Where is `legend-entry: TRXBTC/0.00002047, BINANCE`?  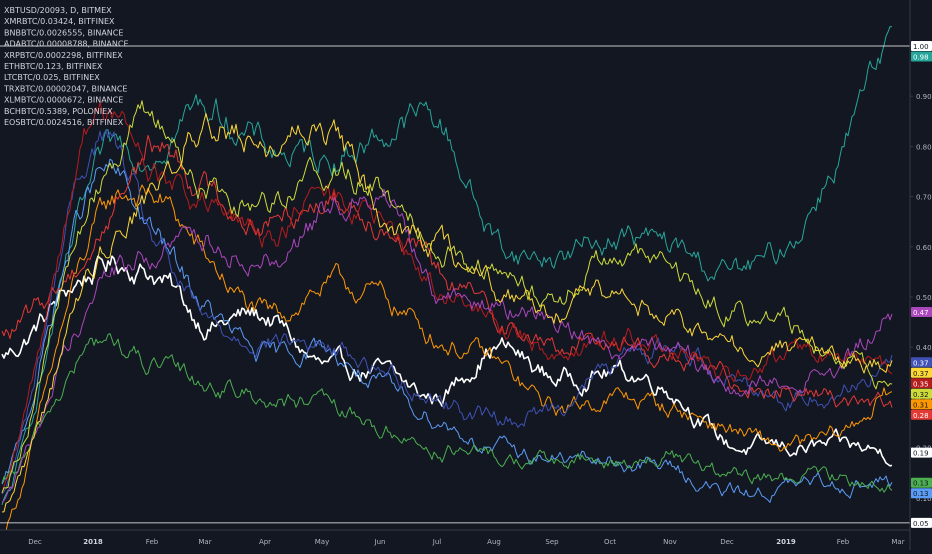
legend-entry: TRXBTC/0.00002047, BINANCE is located at coordinates (65, 88).